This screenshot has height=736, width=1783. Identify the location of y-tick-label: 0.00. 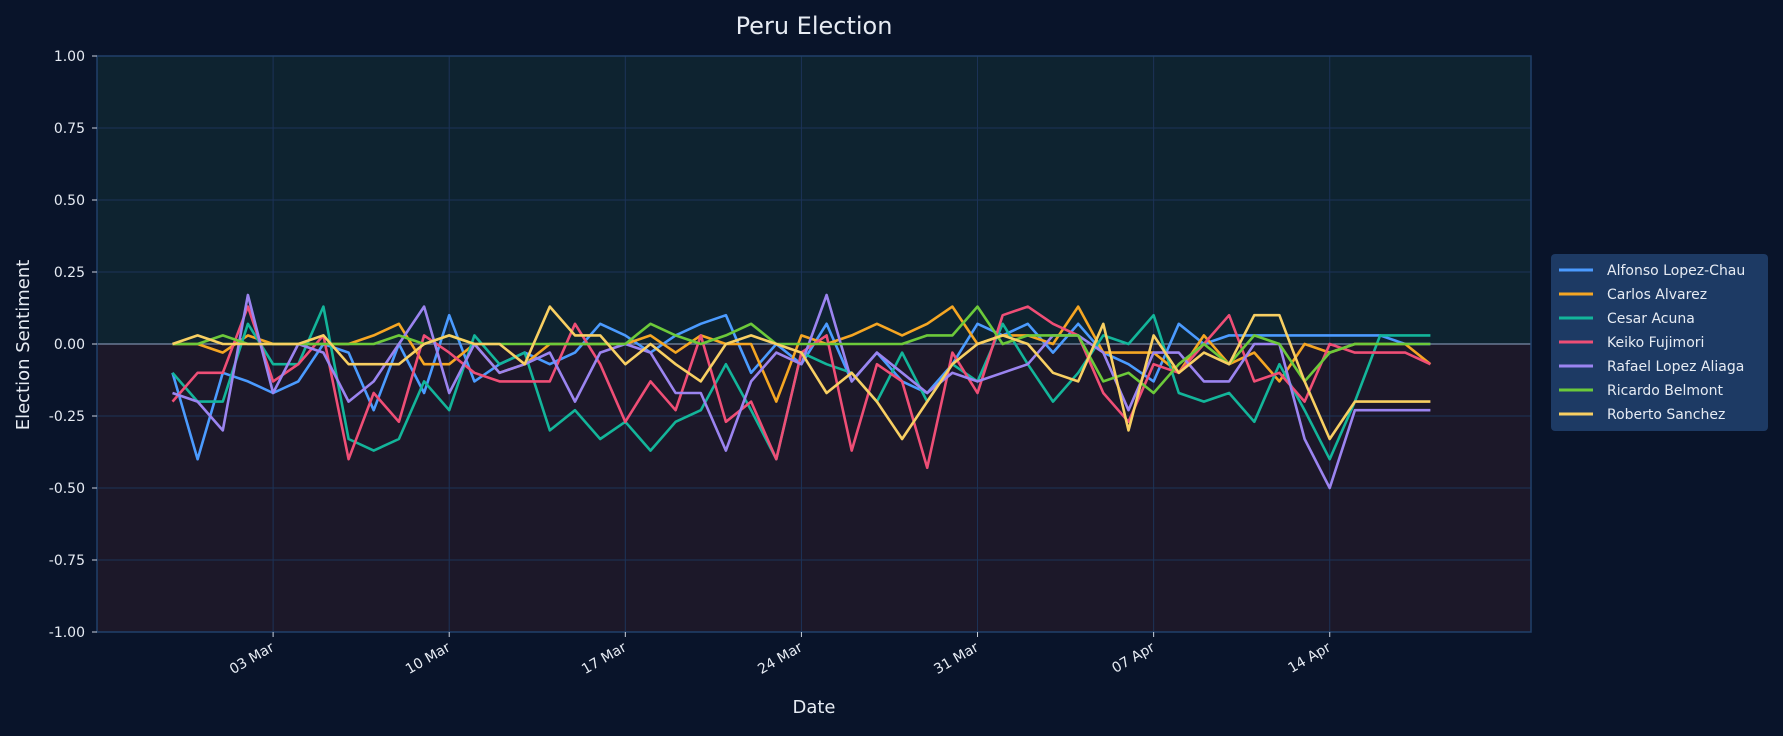
(69, 345).